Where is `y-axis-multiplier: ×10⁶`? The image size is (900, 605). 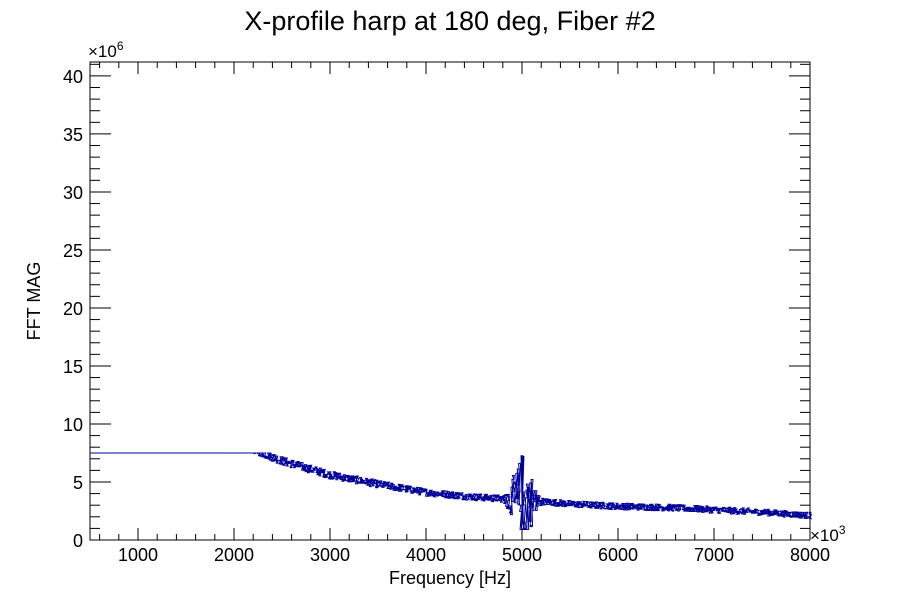 y-axis-multiplier: ×10⁶ is located at coordinates (106, 50).